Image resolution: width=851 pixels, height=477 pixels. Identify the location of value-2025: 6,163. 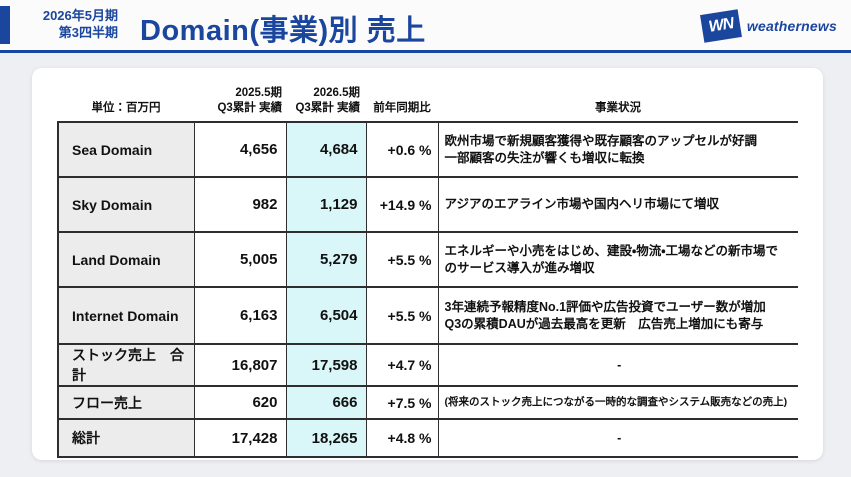
(240, 315).